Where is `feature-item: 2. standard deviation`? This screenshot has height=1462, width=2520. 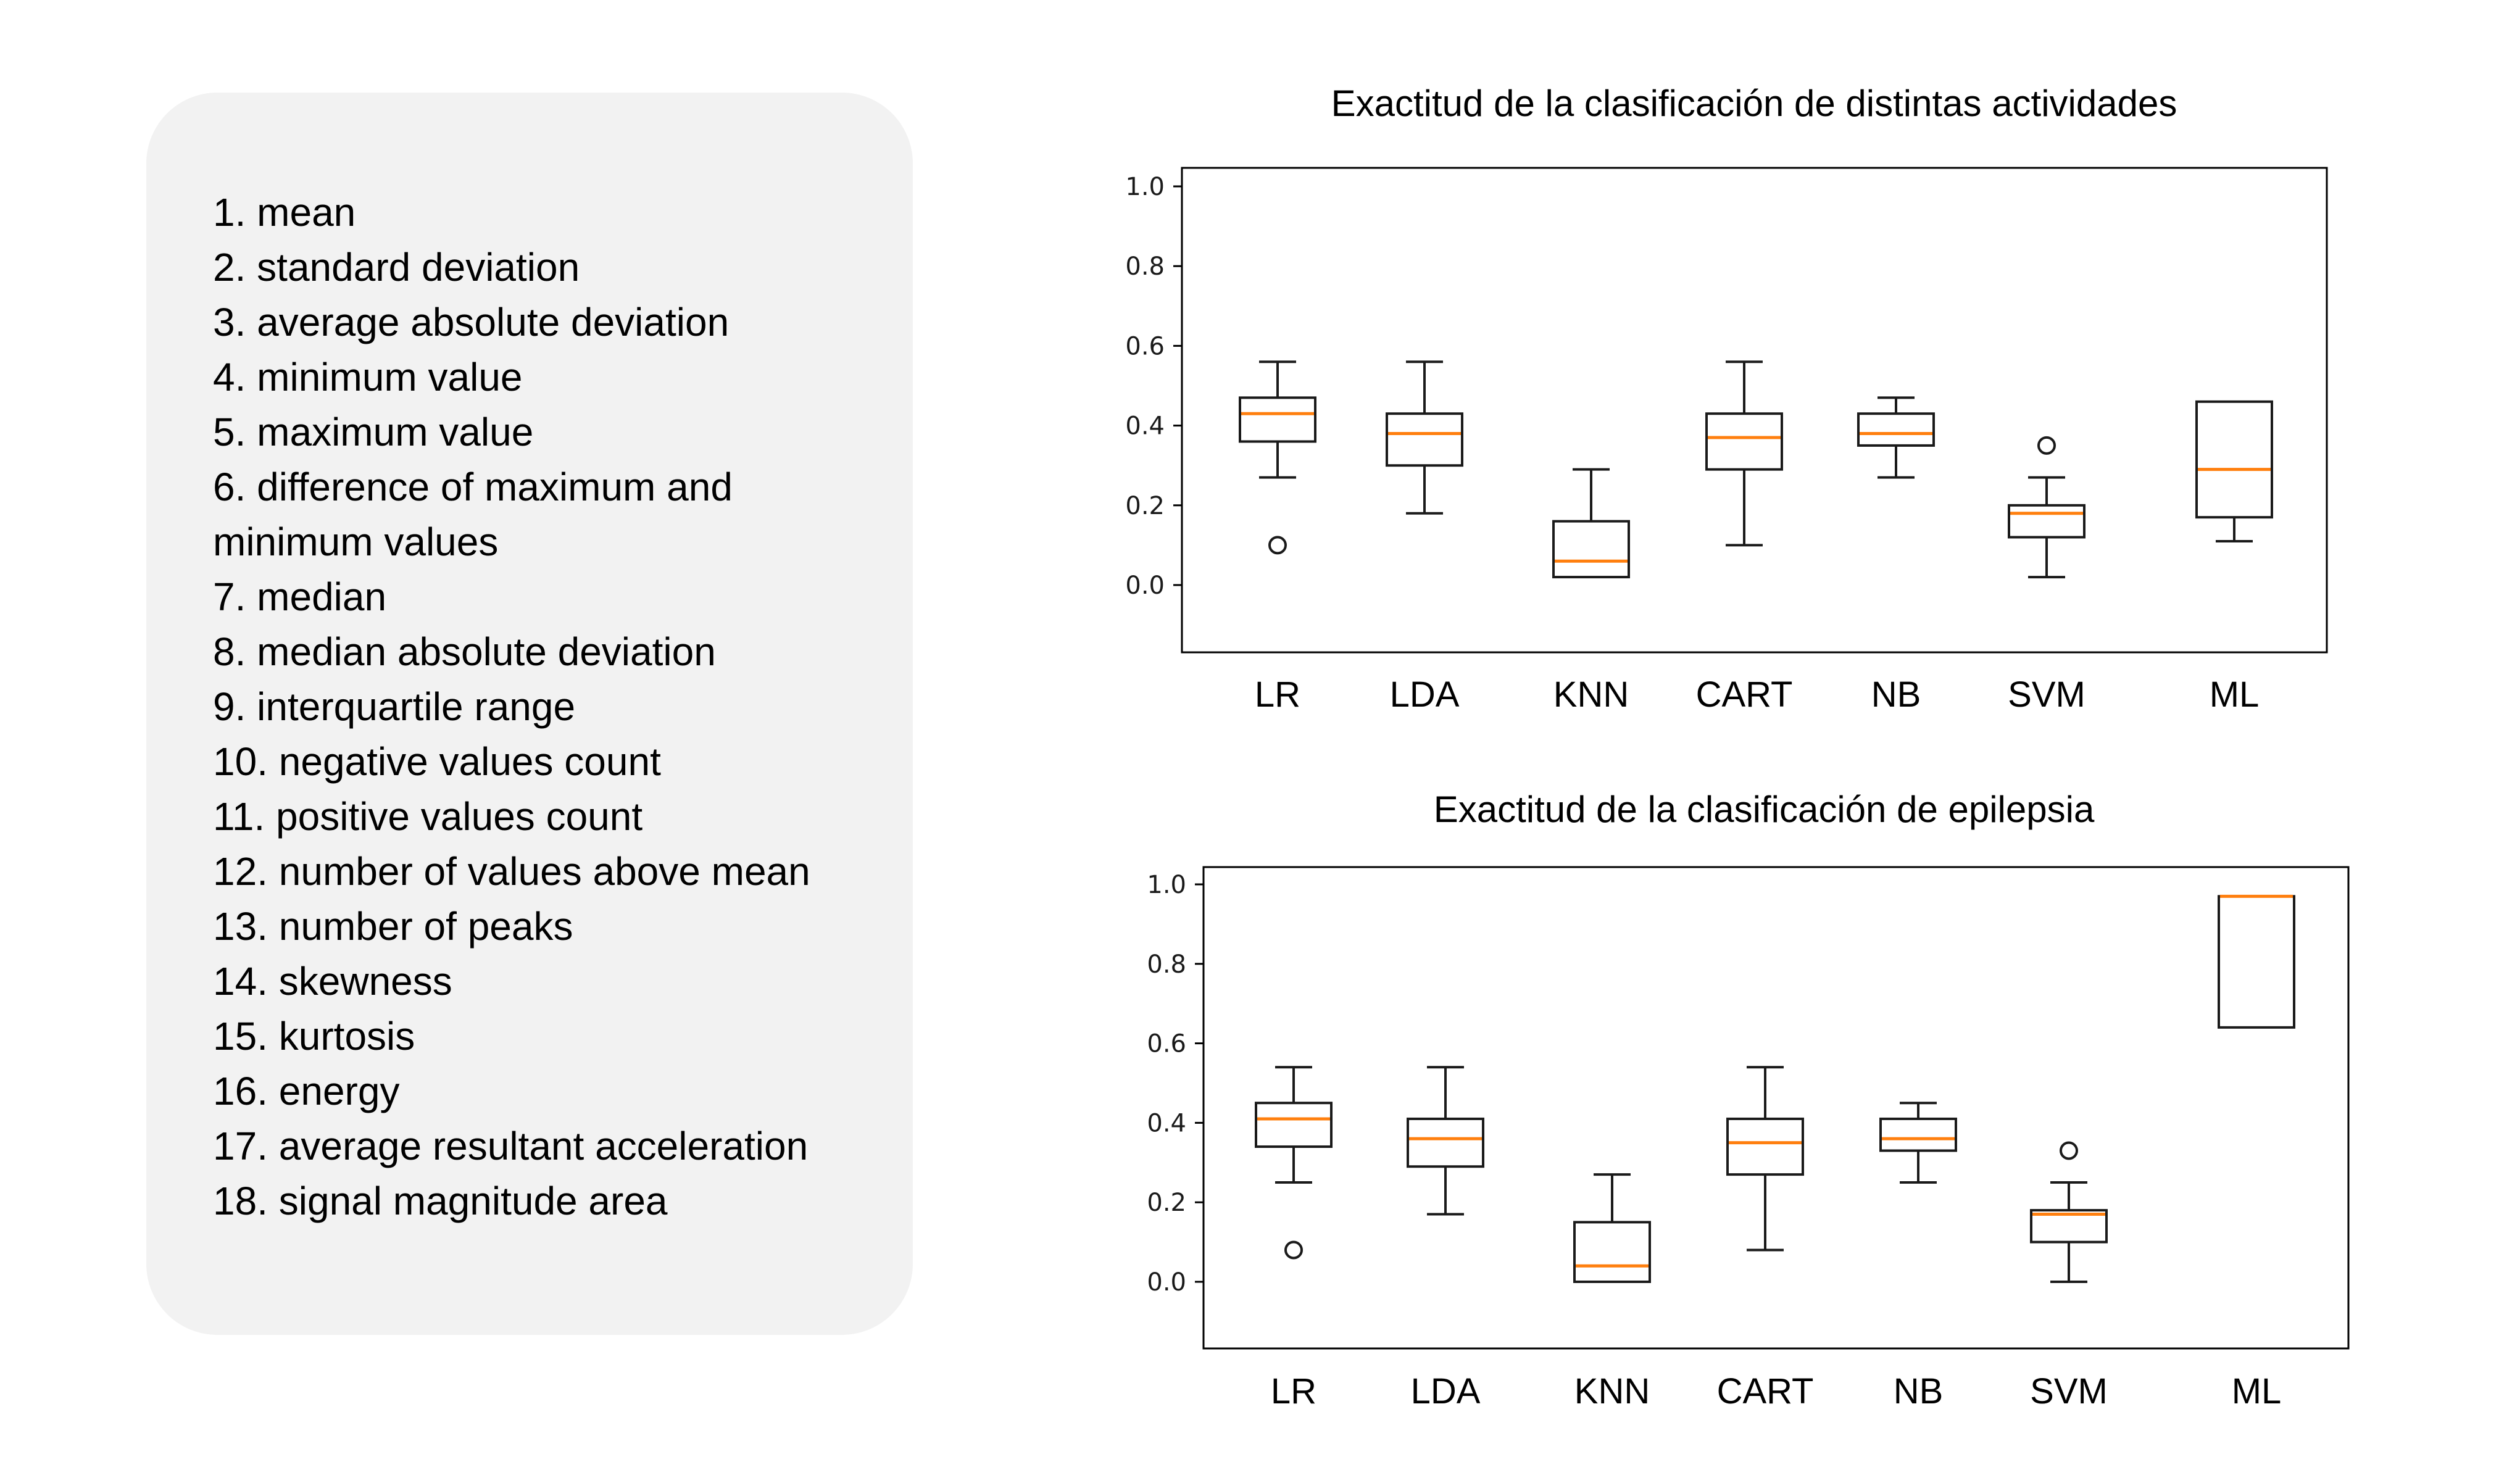 feature-item: 2. standard deviation is located at coordinates (396, 267).